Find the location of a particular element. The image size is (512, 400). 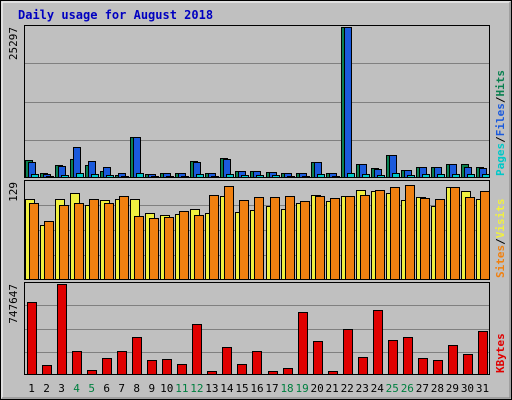

legend-pages: Pages is located at coordinates (500, 159).